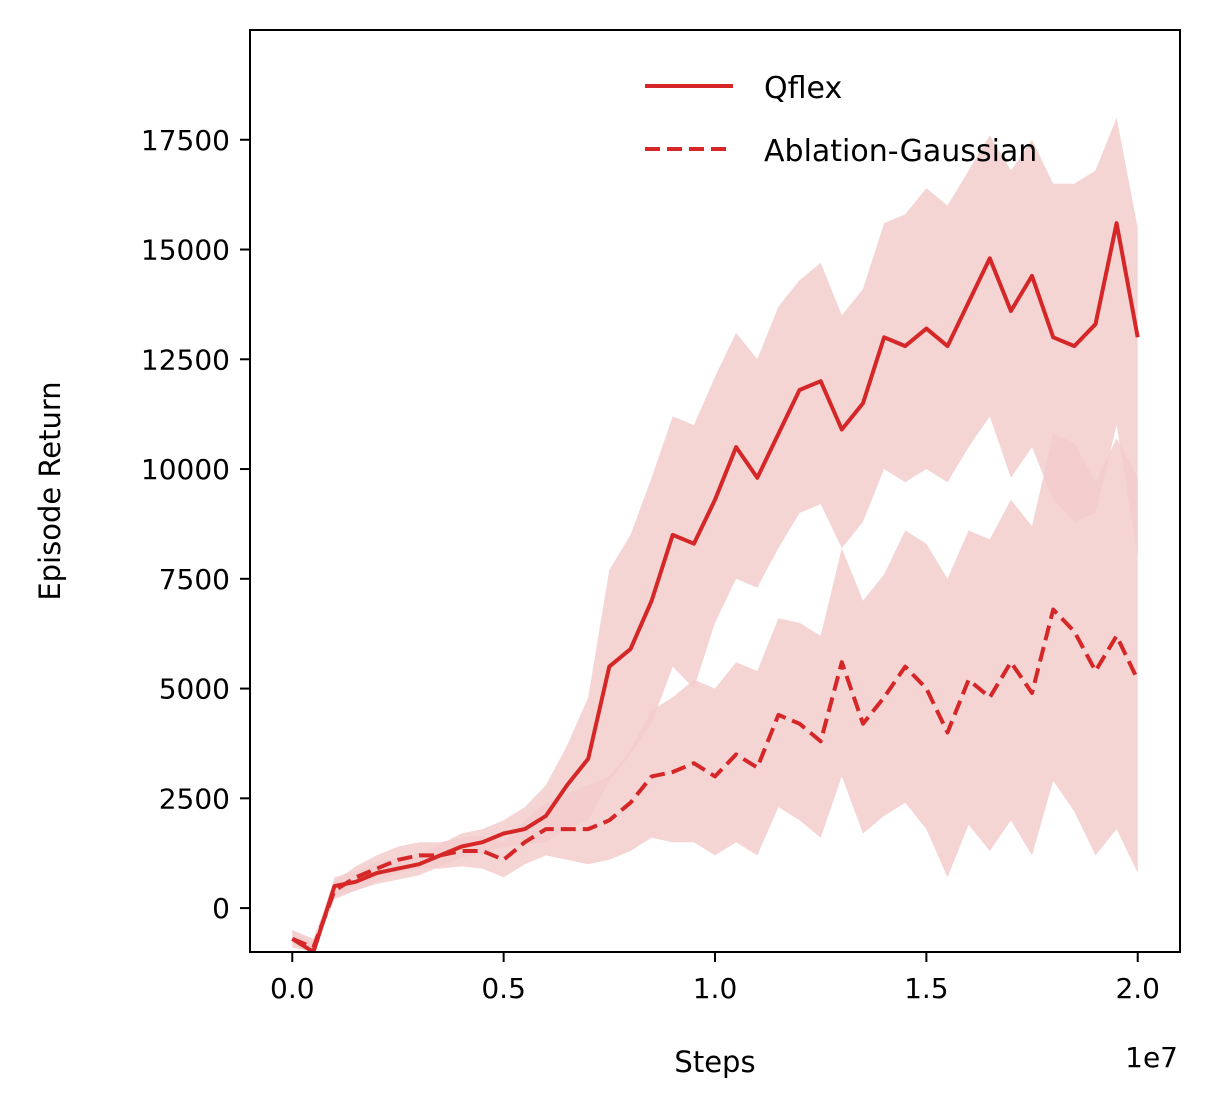 Image resolution: width=1210 pixels, height=1113 pixels. I want to click on y-tick-label: 2500, so click(194, 798).